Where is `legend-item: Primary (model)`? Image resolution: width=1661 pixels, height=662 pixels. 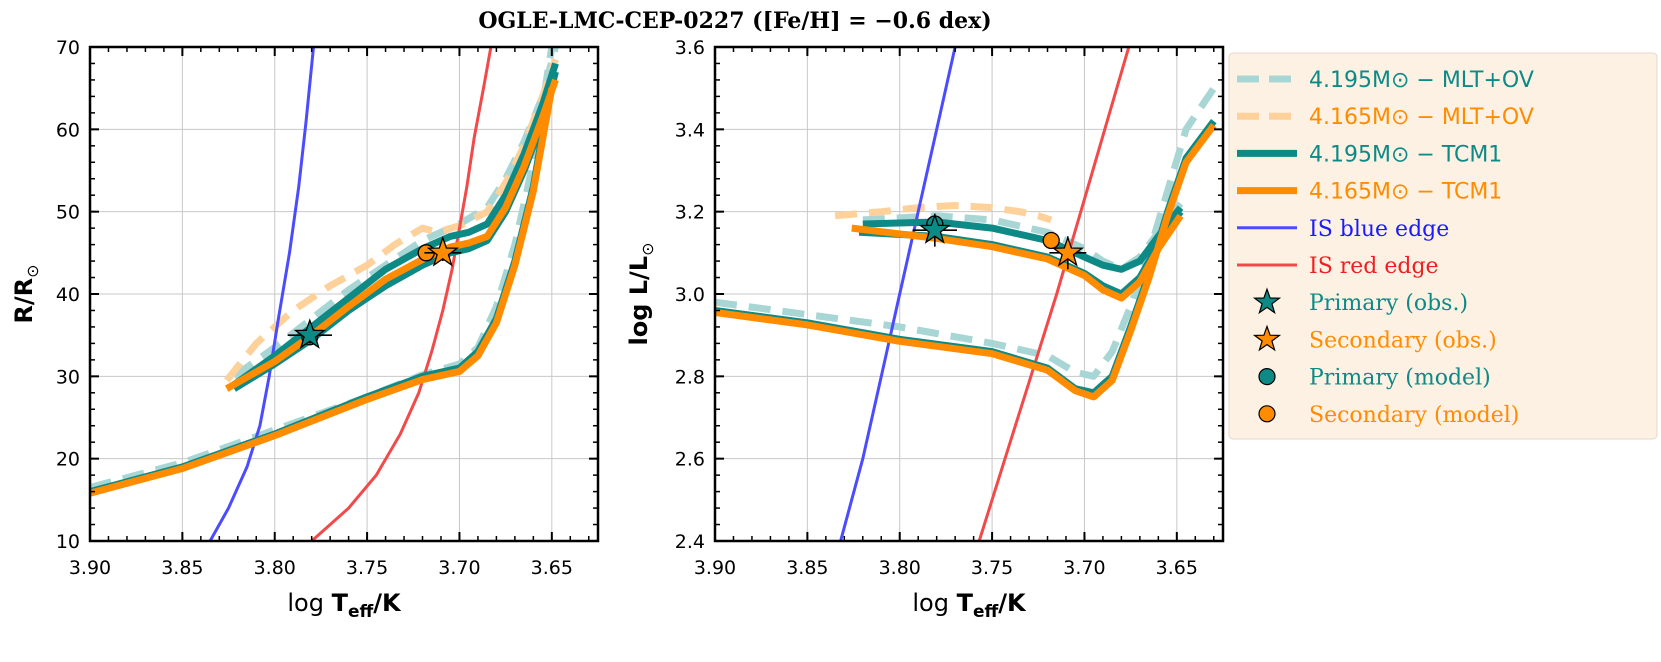 legend-item: Primary (model) is located at coordinates (1374, 378).